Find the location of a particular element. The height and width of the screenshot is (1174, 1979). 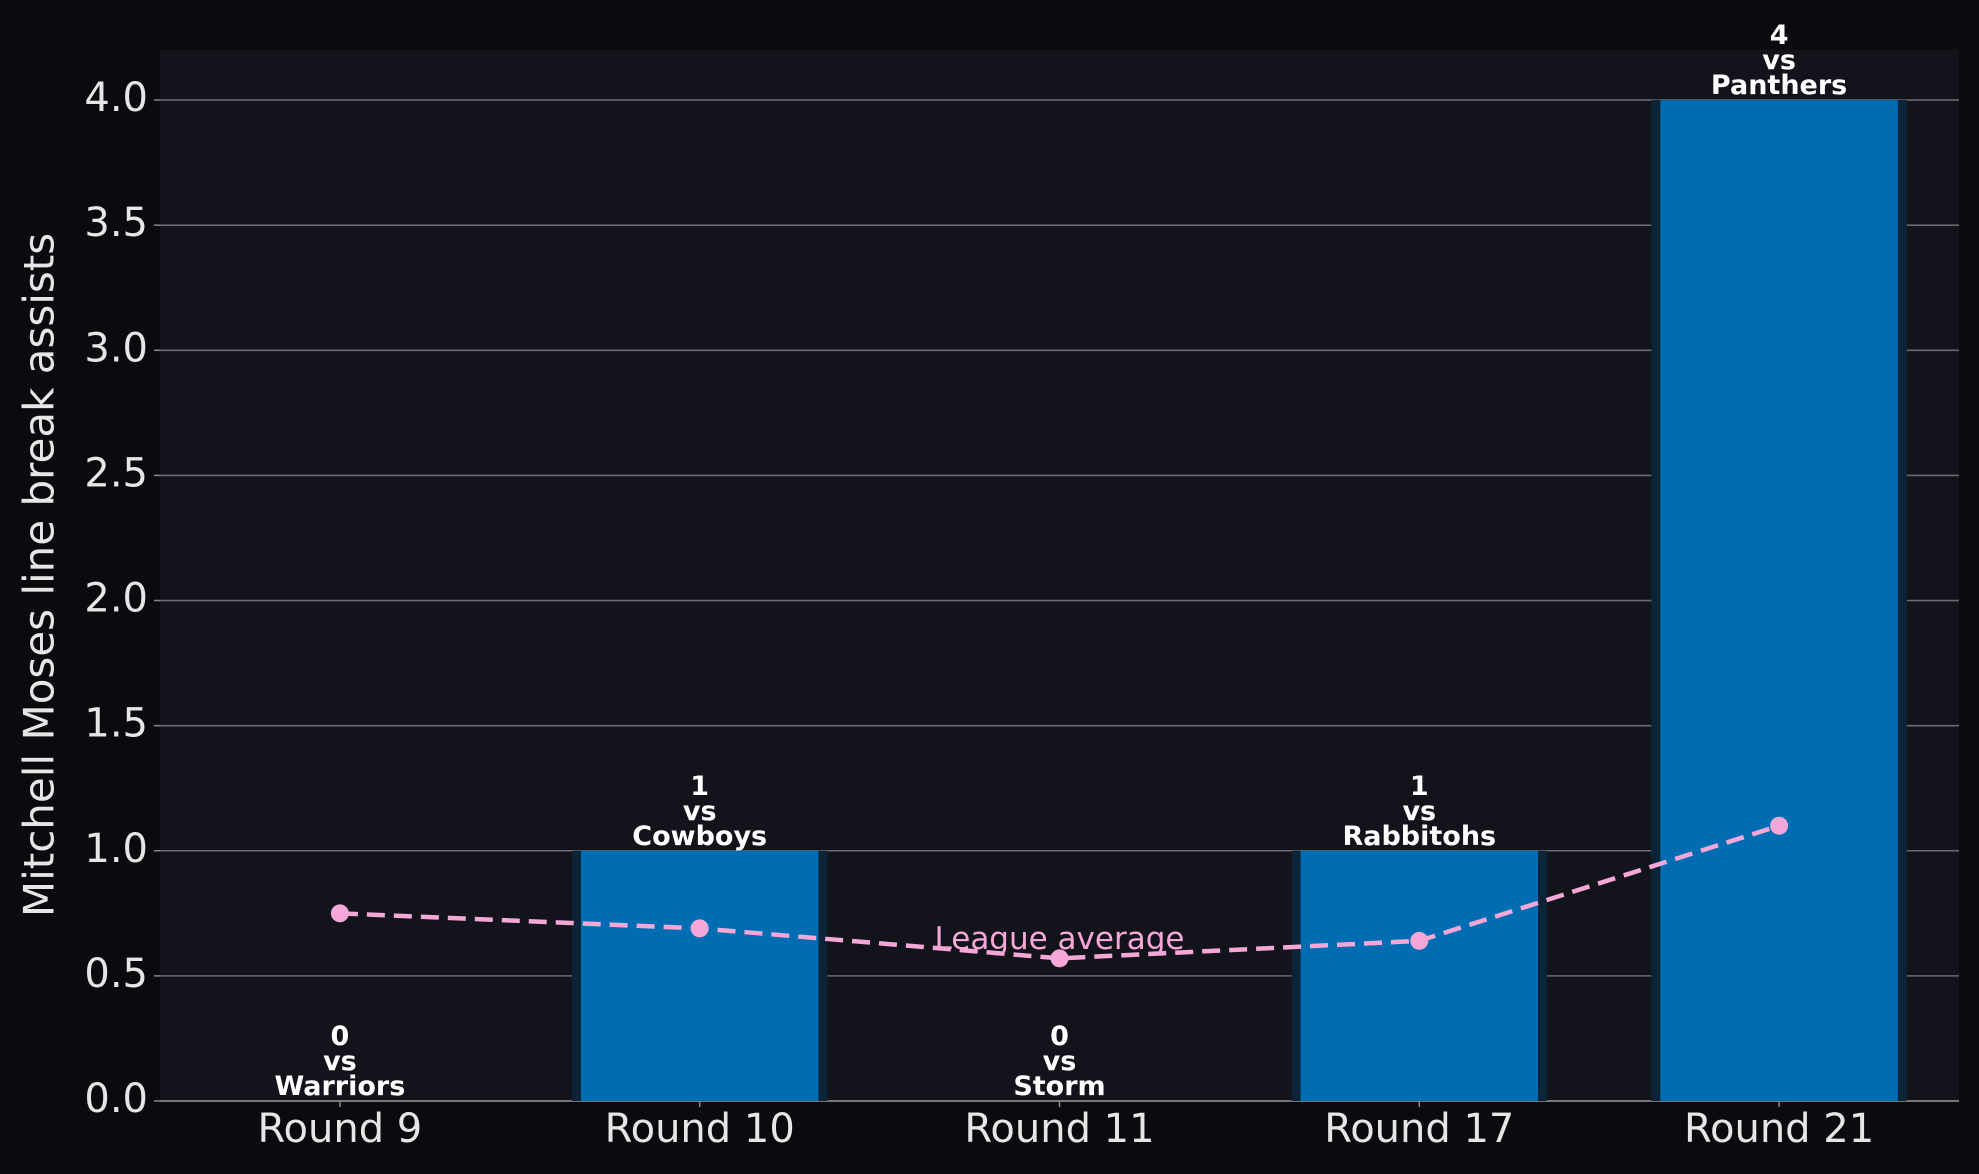

y-tick-label: 2.0 is located at coordinates (116, 599).